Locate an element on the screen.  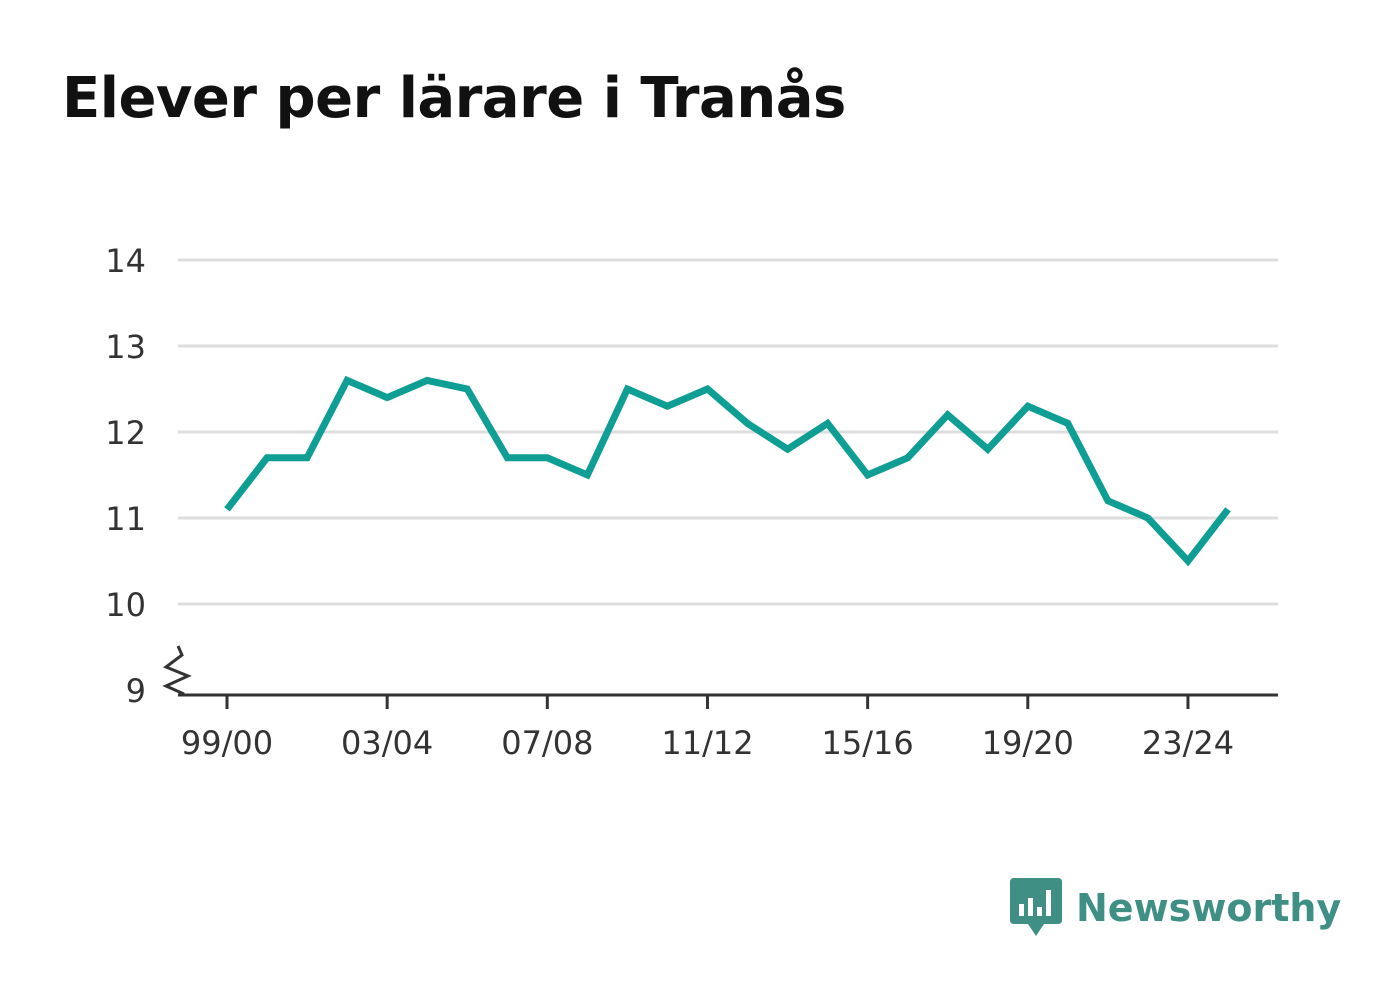
chart-title: Elever per lärare i Tranås is located at coordinates (454, 98).